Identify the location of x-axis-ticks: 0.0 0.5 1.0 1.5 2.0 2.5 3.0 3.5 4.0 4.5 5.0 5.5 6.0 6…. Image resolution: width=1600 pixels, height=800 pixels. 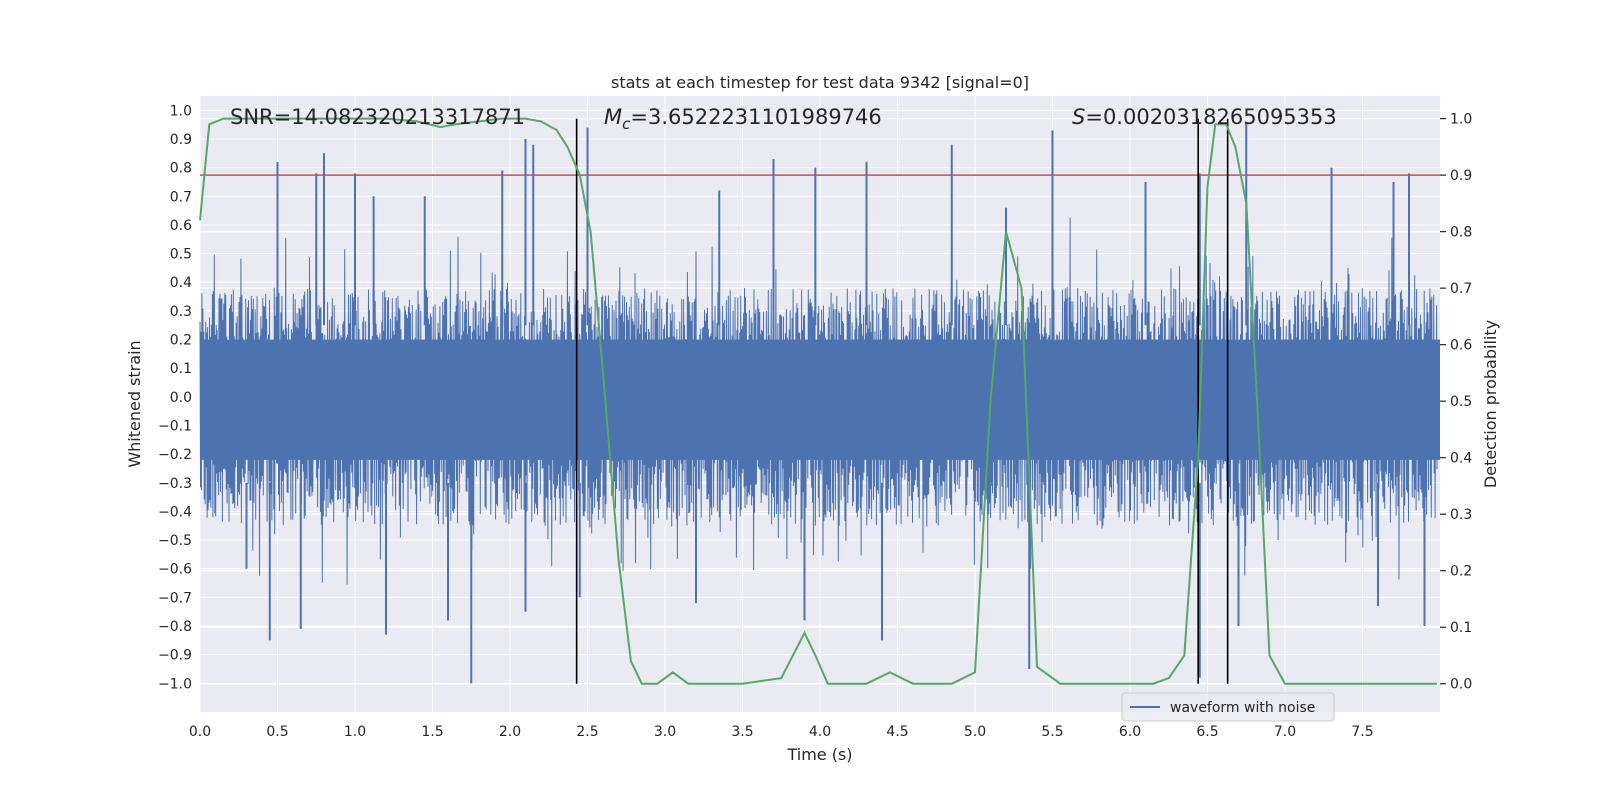
(781, 732).